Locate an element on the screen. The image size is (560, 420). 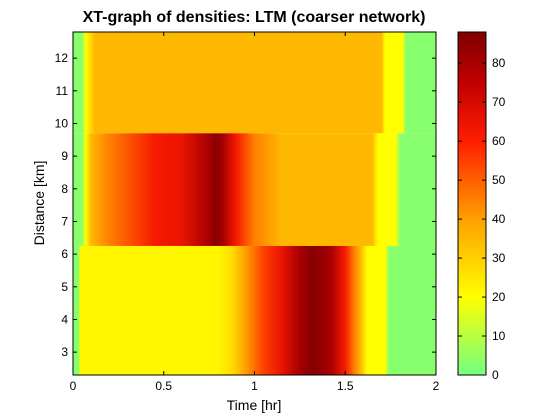
colorbar-tick-label: 10 is located at coordinates (499, 336).